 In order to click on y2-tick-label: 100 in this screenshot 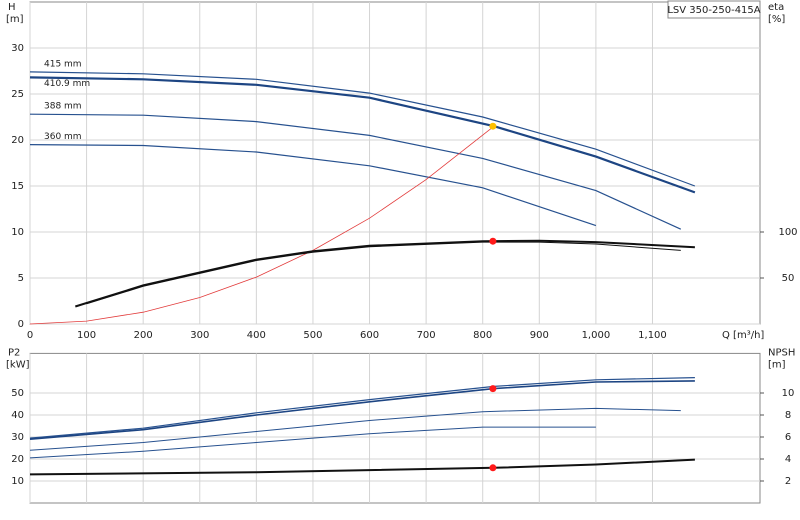, I will do `click(787, 232)`.